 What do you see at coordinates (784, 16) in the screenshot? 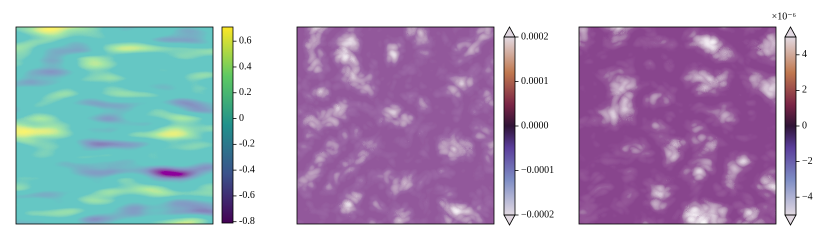
I see `colorbar-offset-label: ×10⁻⁶` at bounding box center [784, 16].